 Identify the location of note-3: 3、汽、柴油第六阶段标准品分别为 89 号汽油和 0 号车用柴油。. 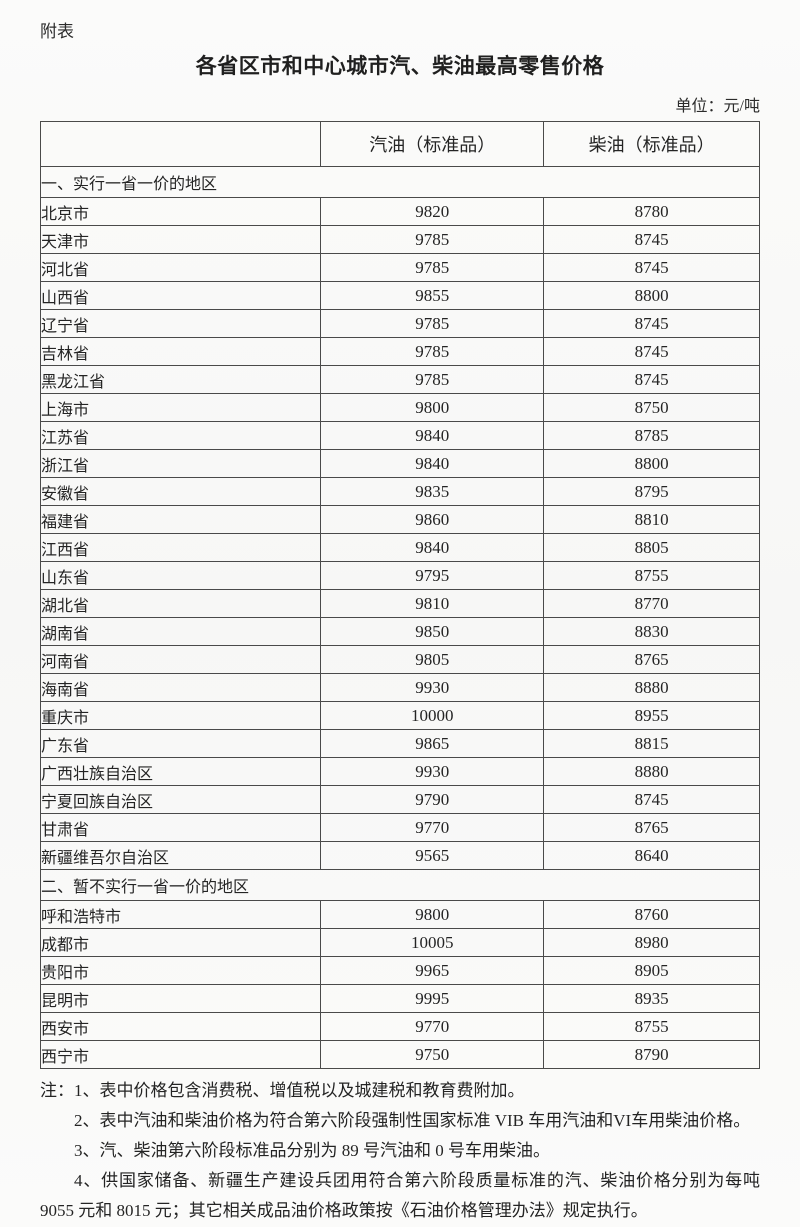
(312, 1150).